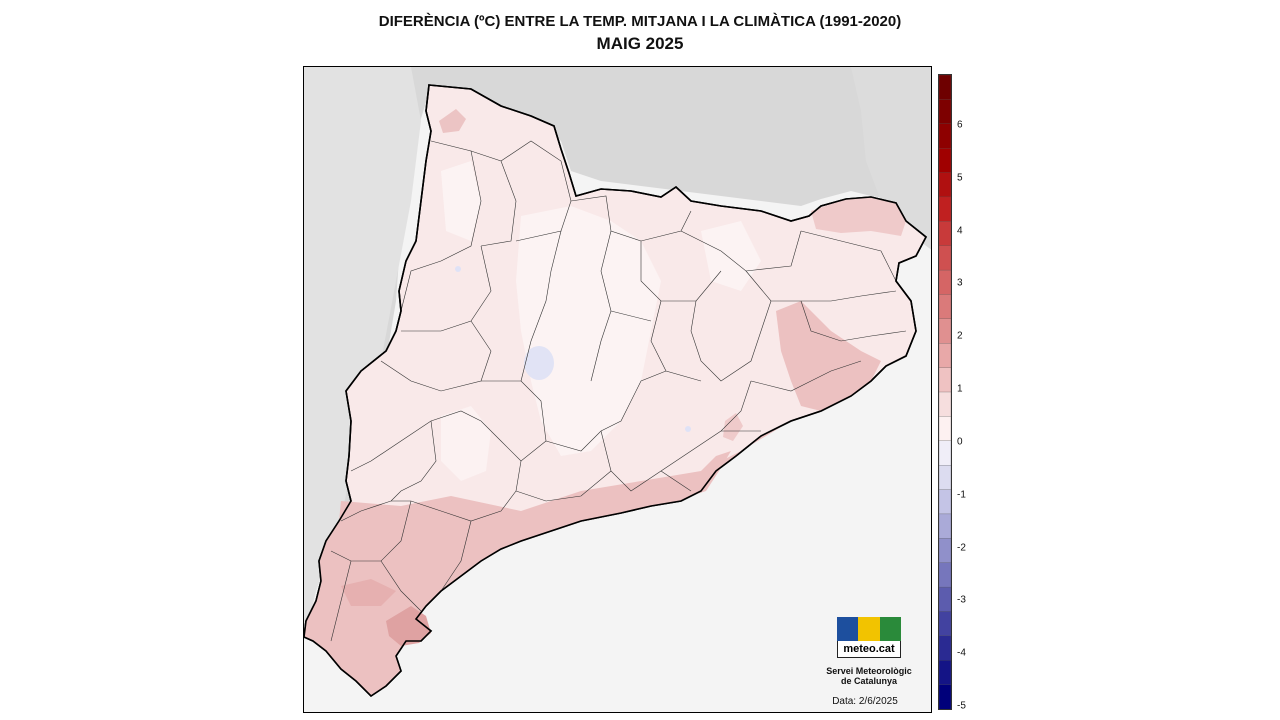 The image size is (1280, 720). Describe the element at coordinates (961, 653) in the screenshot. I see `legend-tick-label: -4` at that location.